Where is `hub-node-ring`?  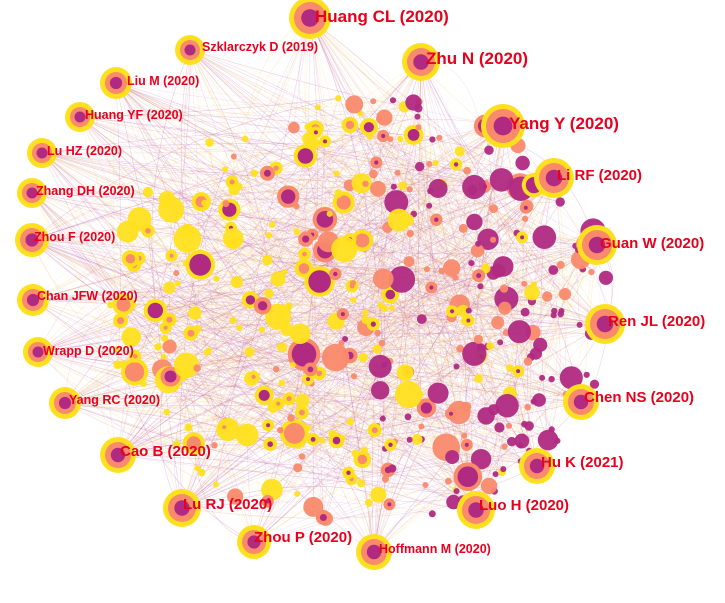 hub-node-ring is located at coordinates (554, 178).